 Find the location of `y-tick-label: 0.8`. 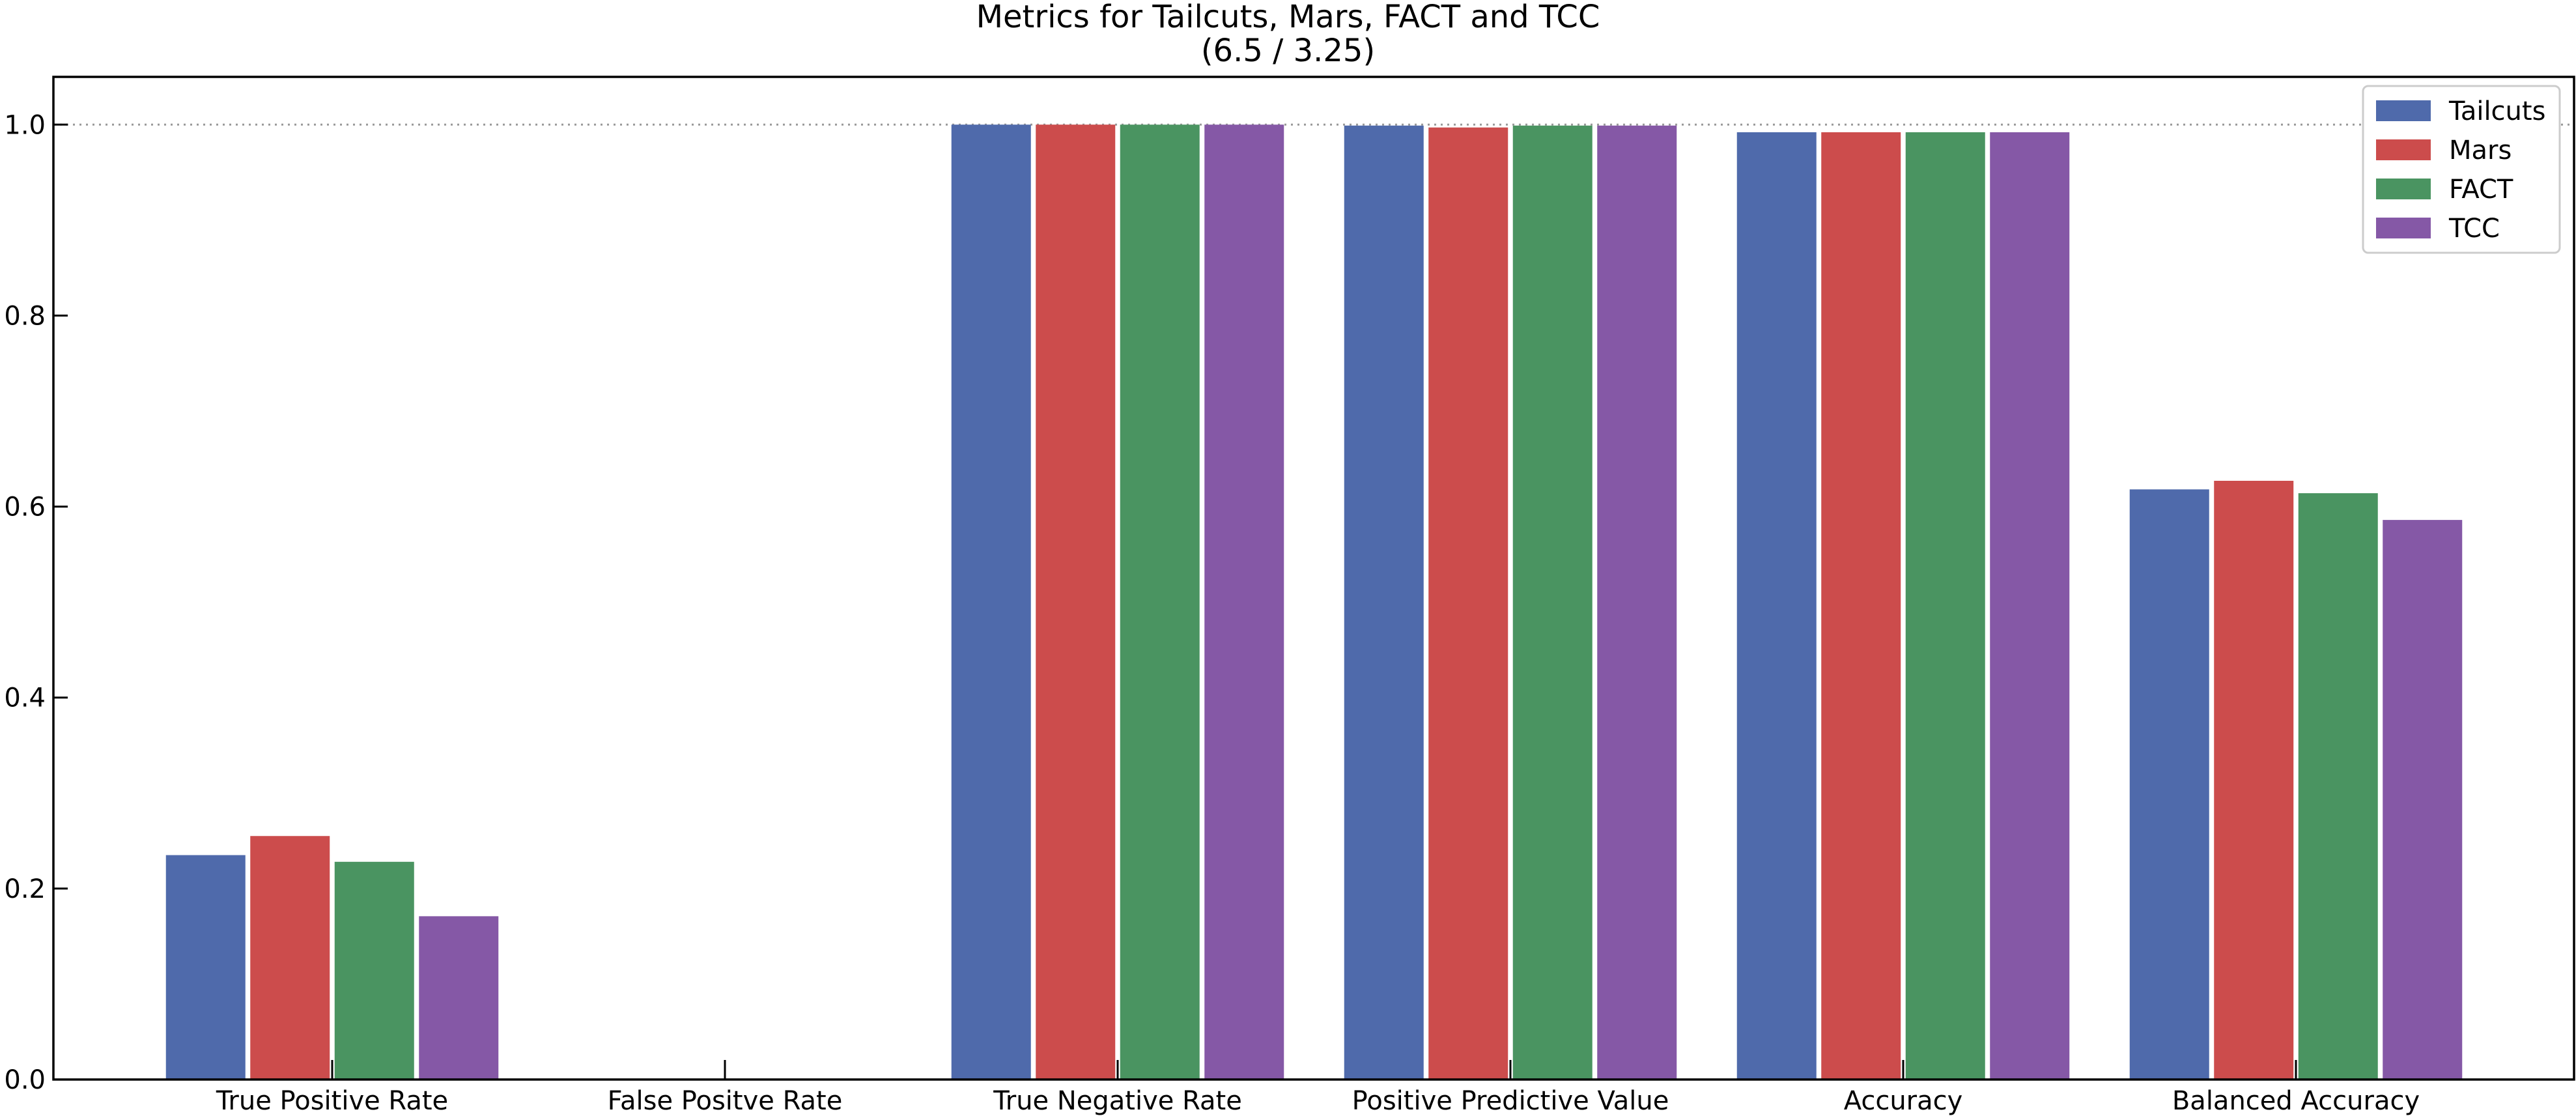

y-tick-label: 0.8 is located at coordinates (25, 316).